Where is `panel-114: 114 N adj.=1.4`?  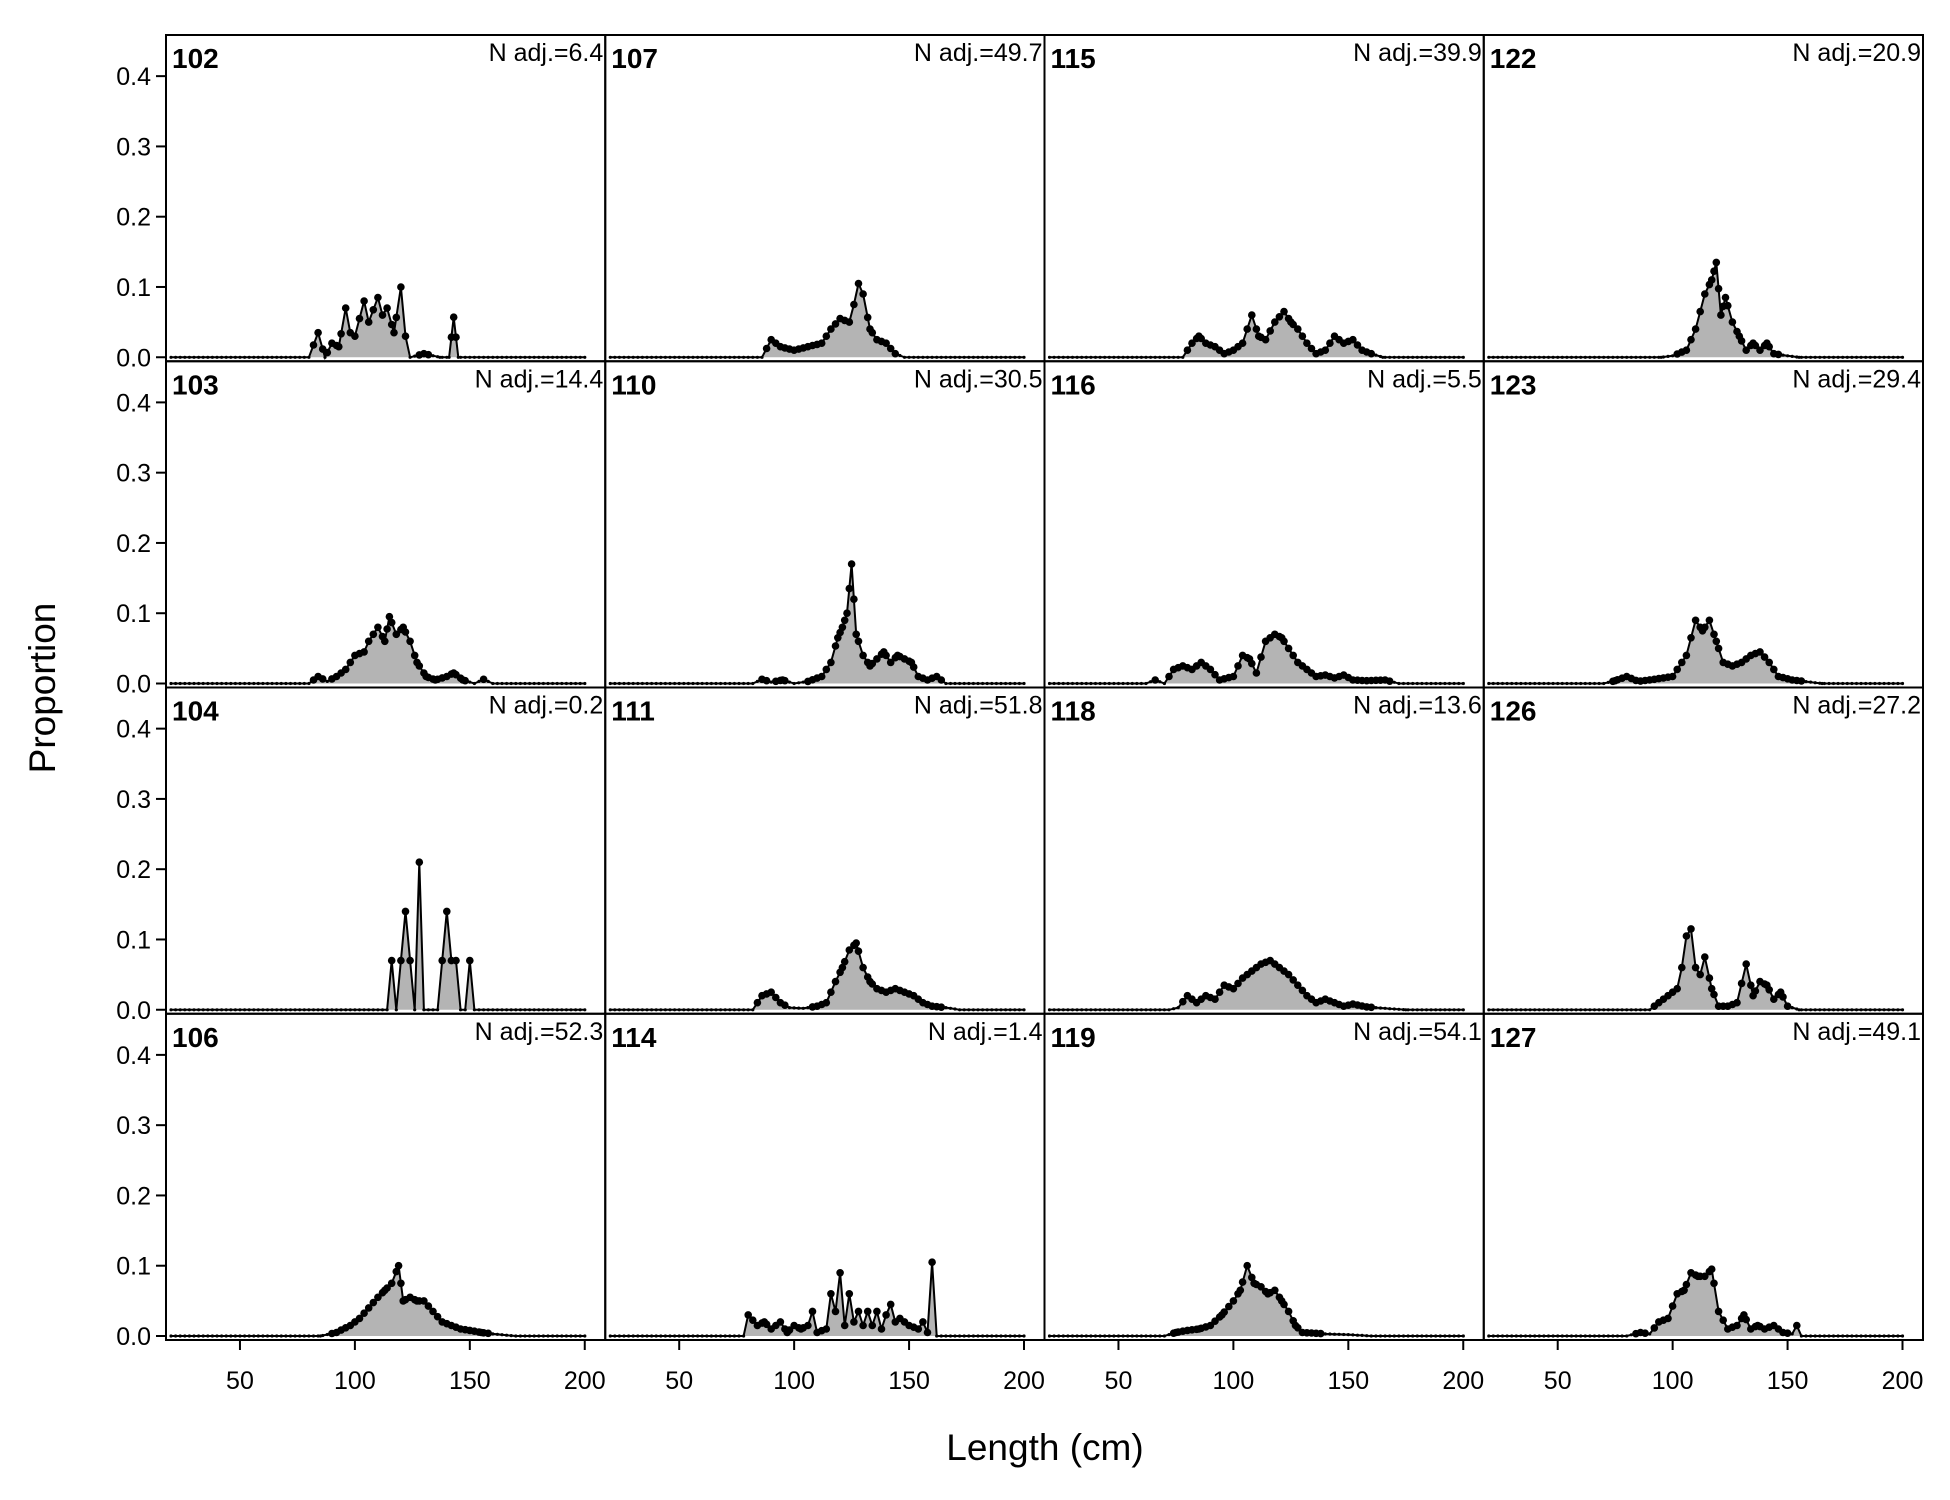
panel-114: 114 N adj.=1.4 is located at coordinates (825, 1176).